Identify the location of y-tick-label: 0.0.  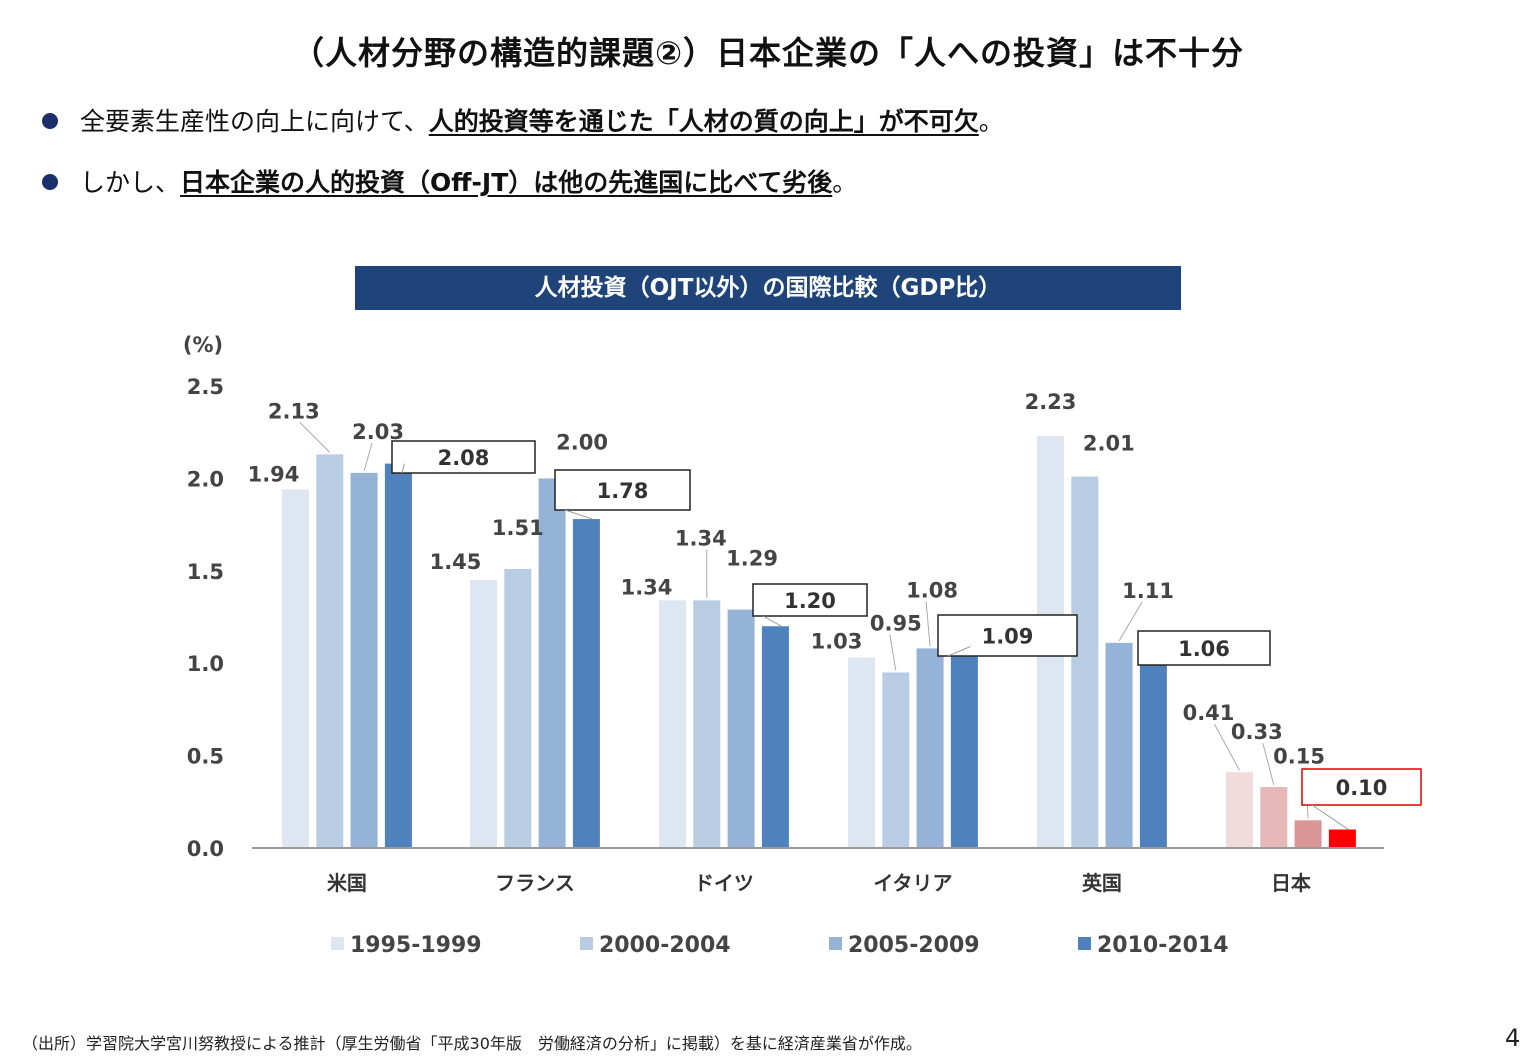
(205, 849).